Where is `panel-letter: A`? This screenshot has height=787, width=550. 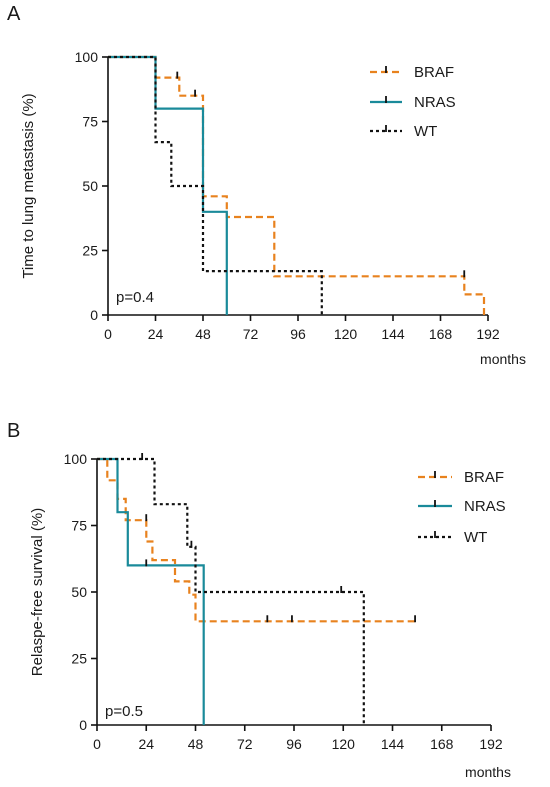
panel-letter: A is located at coordinates (14, 14).